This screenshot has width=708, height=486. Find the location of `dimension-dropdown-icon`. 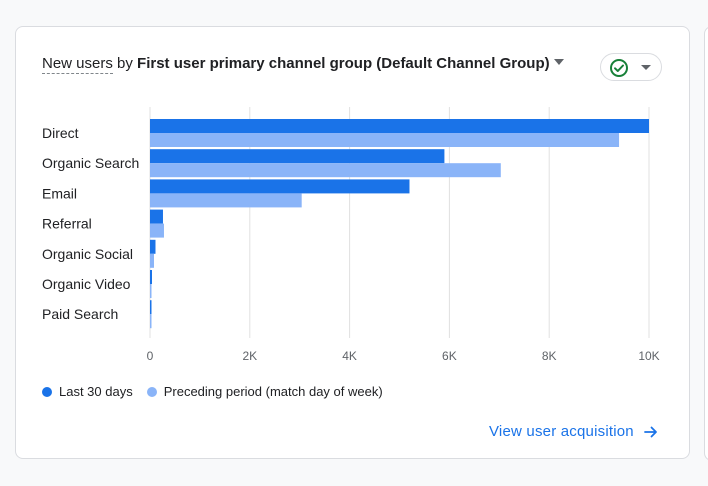

dimension-dropdown-icon is located at coordinates (558, 62).